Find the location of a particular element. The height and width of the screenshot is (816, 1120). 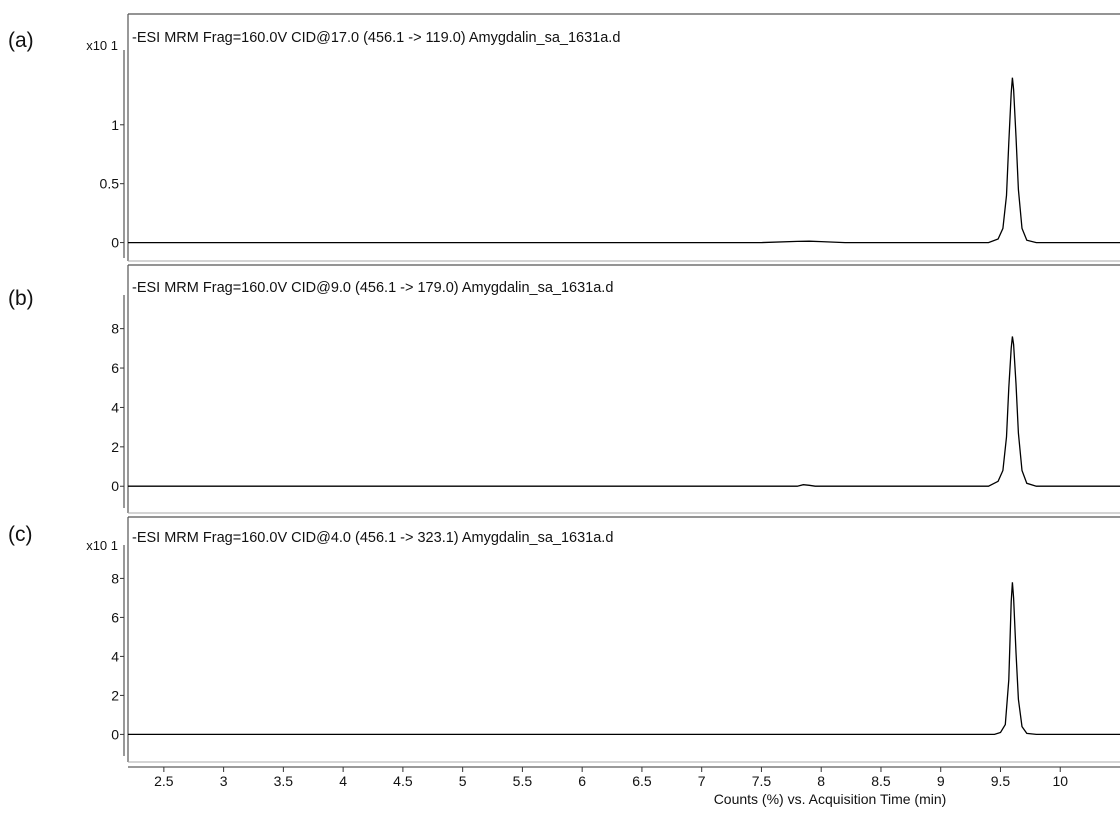

x-tick-label: 5.5 is located at coordinates (523, 781).